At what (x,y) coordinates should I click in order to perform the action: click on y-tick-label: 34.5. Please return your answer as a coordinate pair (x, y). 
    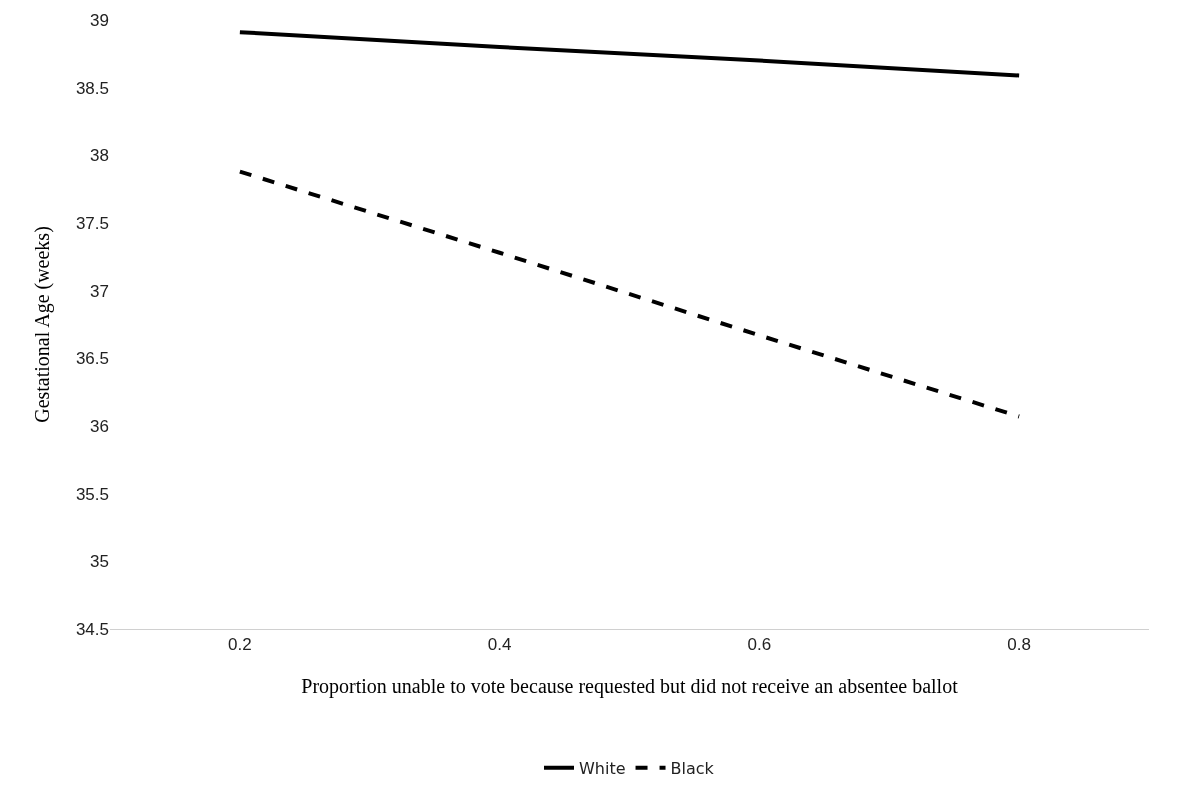
    Looking at the image, I should click on (92, 629).